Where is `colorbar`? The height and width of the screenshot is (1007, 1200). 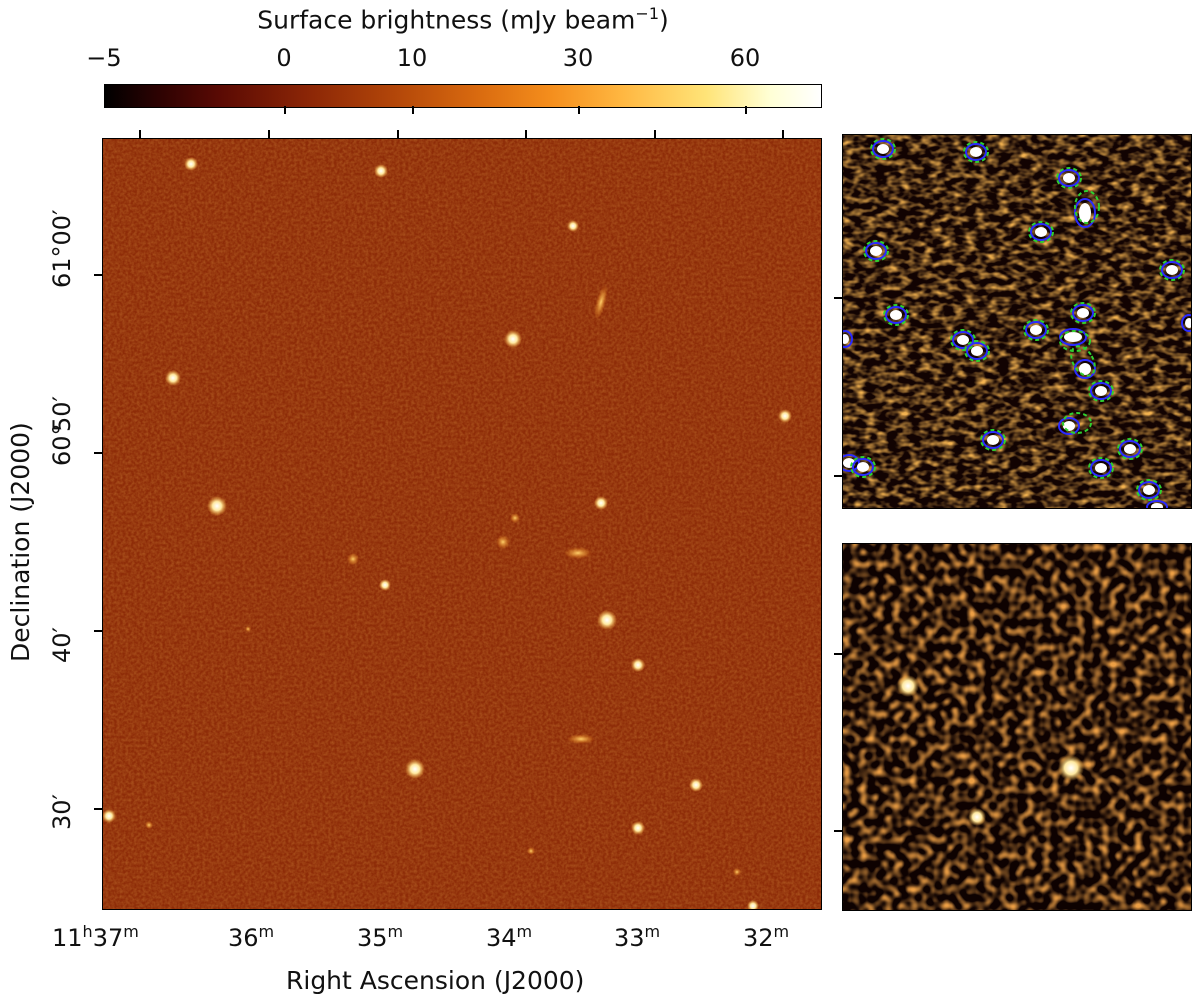
colorbar is located at coordinates (463, 96).